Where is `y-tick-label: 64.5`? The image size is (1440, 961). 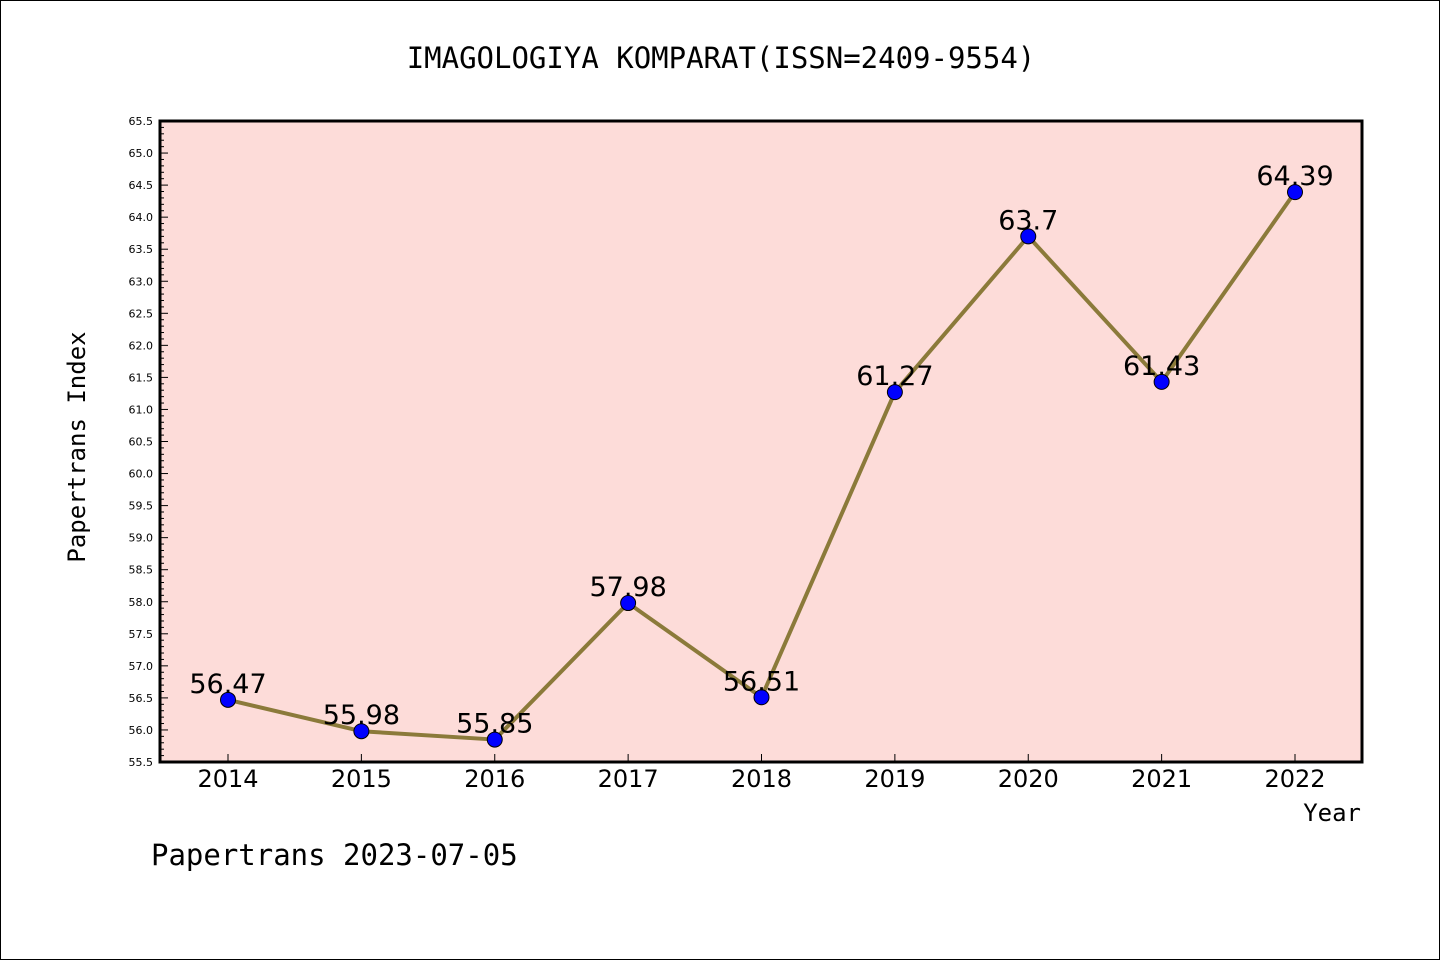 y-tick-label: 64.5 is located at coordinates (141, 185).